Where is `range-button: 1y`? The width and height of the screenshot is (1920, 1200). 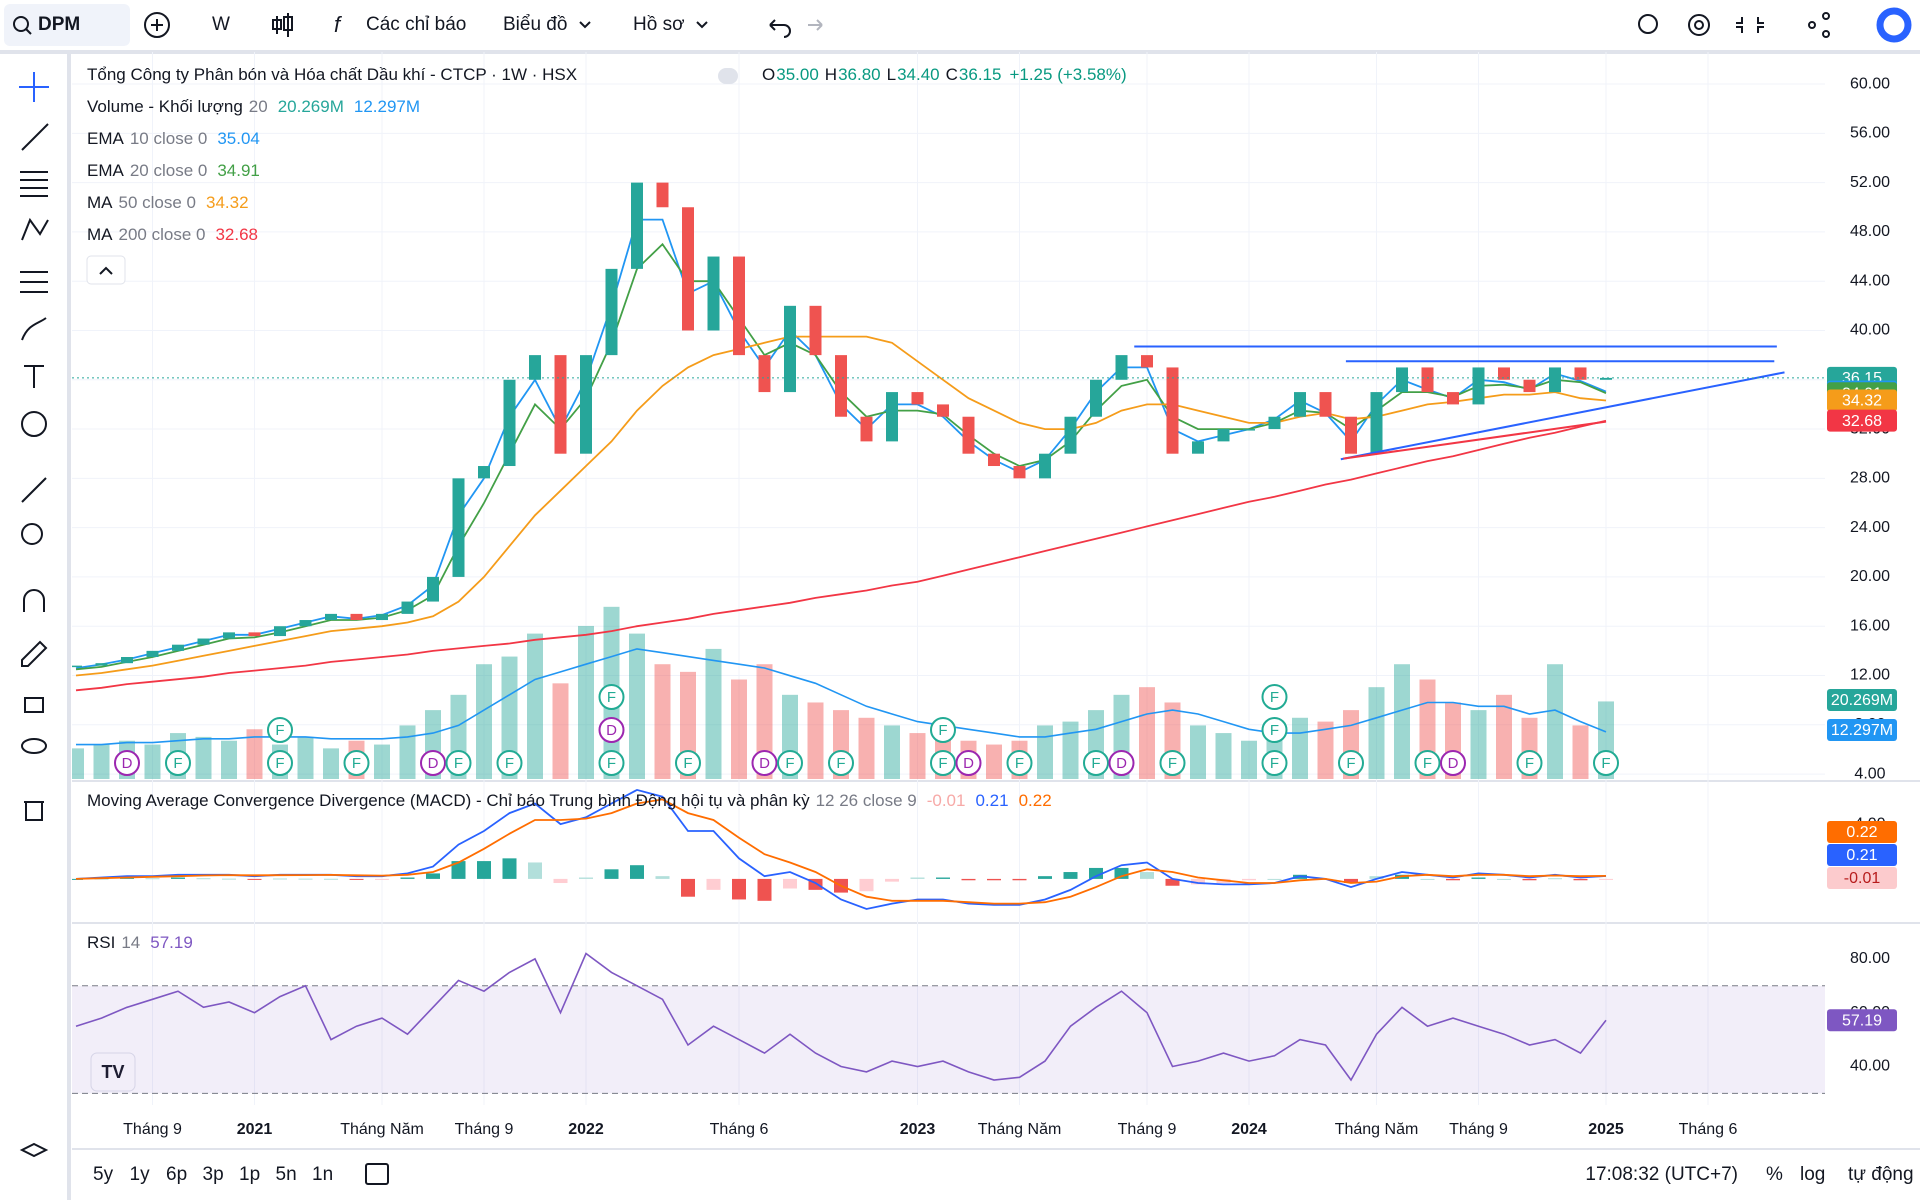 range-button: 1y is located at coordinates (140, 1174).